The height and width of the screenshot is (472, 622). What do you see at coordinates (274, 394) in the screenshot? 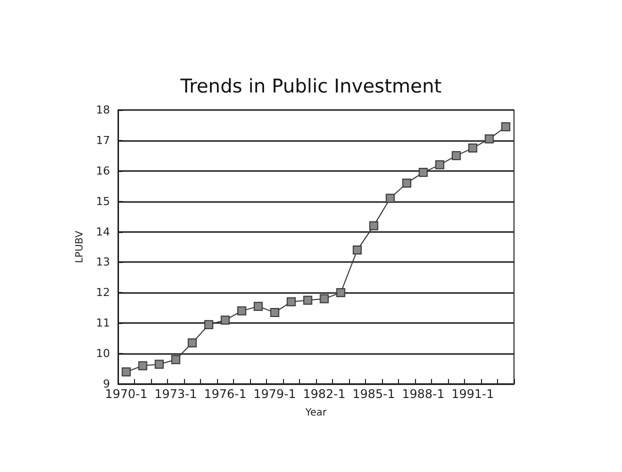
I see `x-tick-label: 1979-1` at bounding box center [274, 394].